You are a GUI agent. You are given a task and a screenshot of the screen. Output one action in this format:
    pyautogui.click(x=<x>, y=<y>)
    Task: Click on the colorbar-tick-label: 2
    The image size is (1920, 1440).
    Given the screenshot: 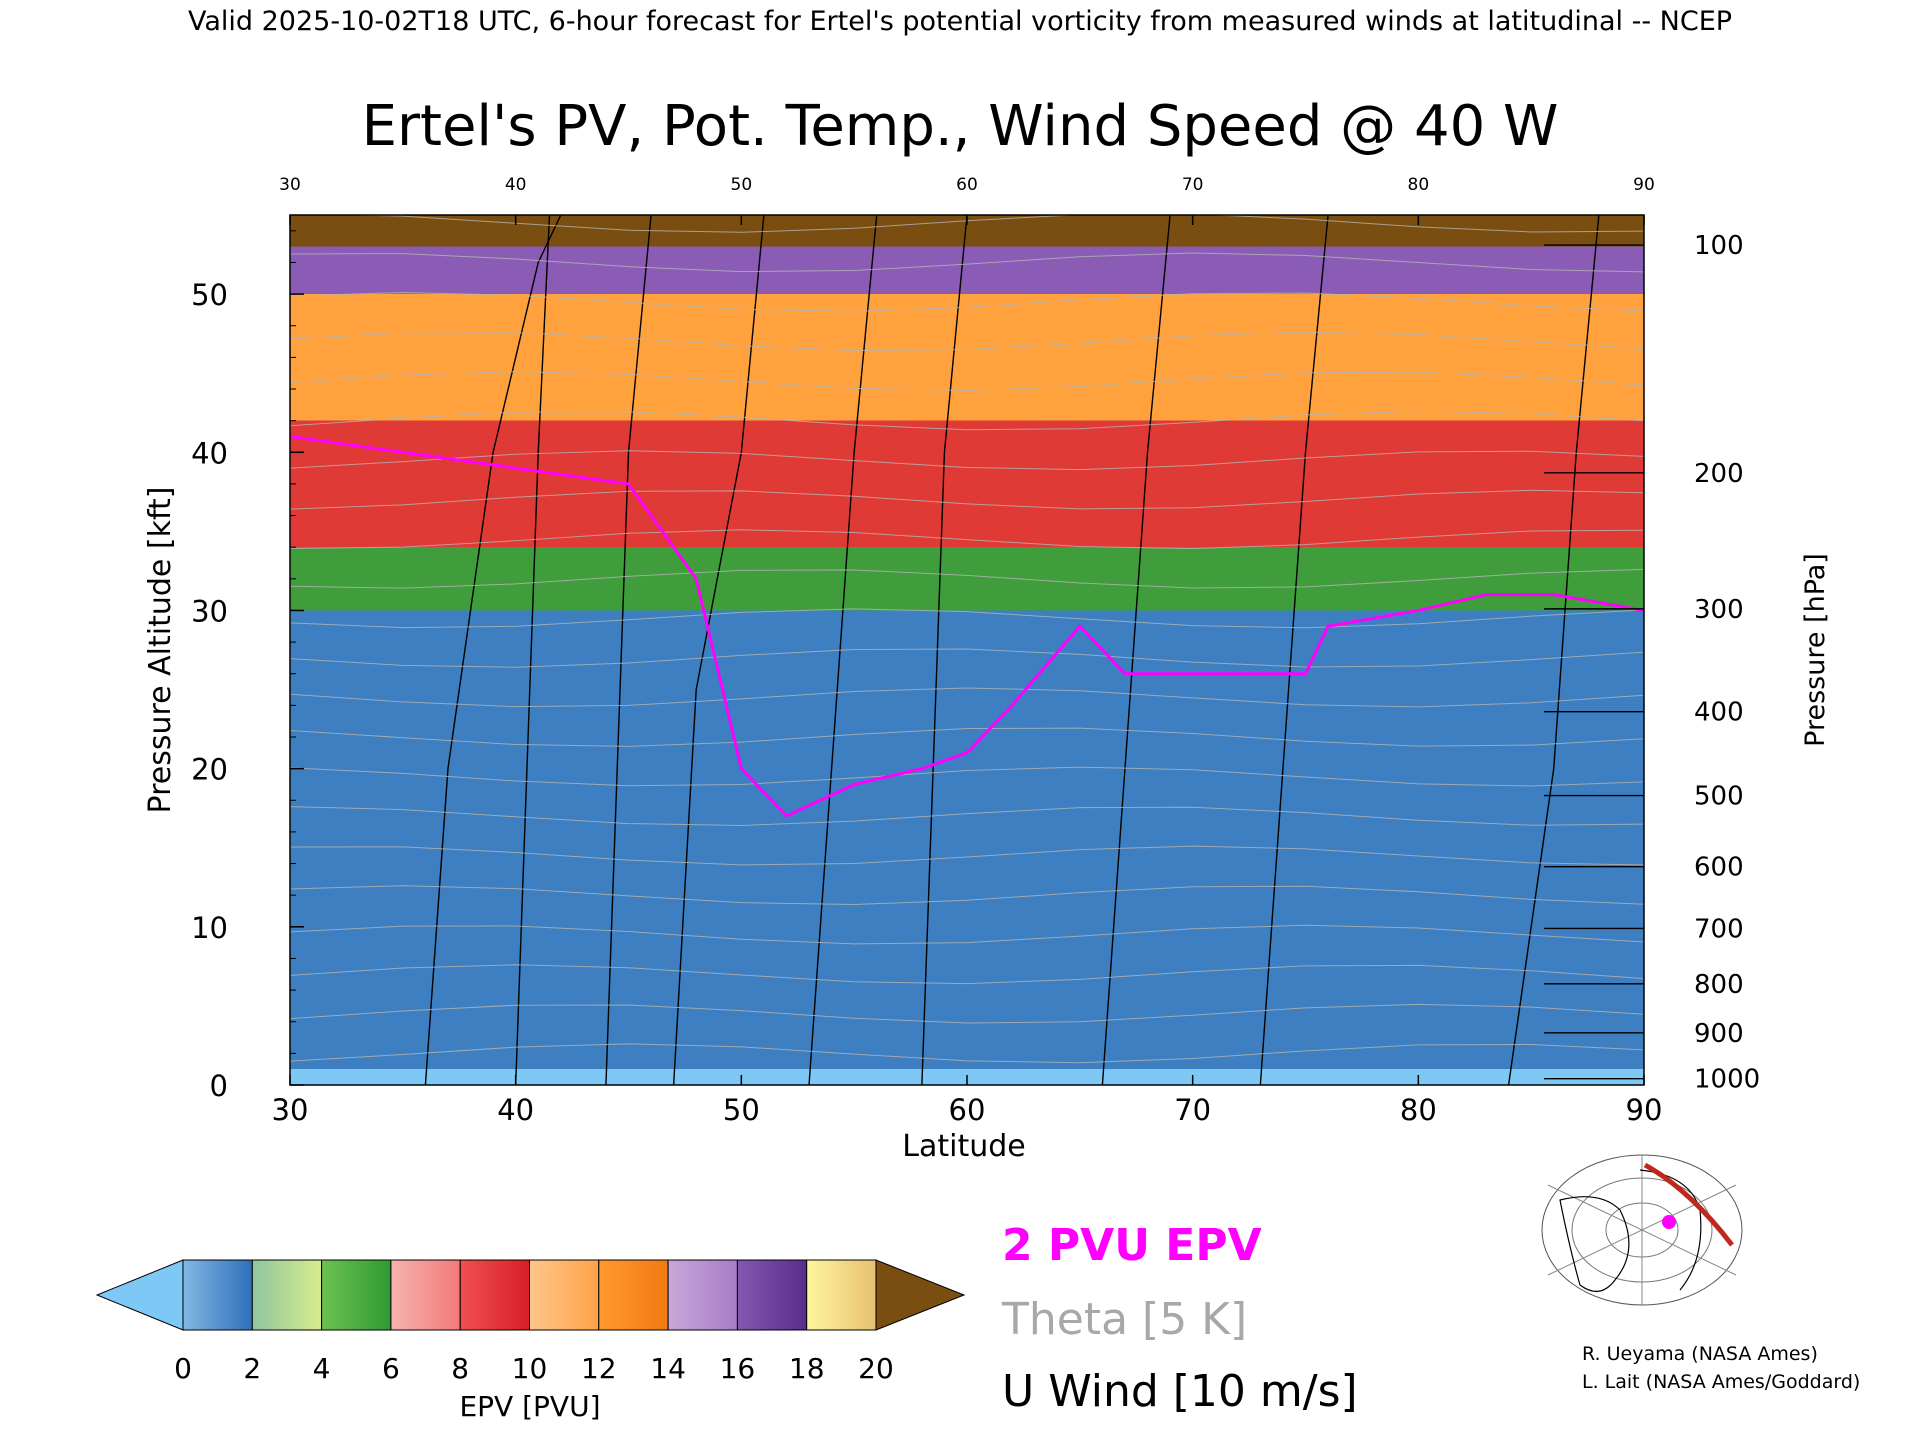 What is the action you would take?
    pyautogui.click(x=252, y=1368)
    